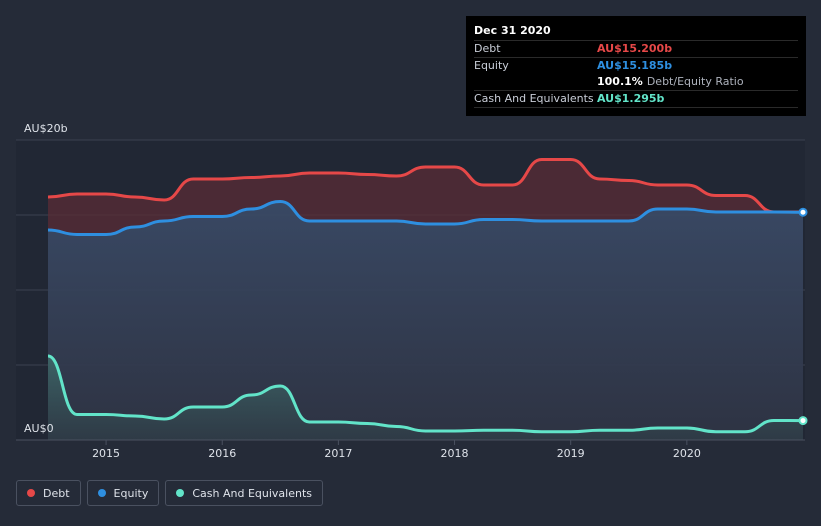 This screenshot has width=821, height=526. I want to click on equity-line, so click(425, 217).